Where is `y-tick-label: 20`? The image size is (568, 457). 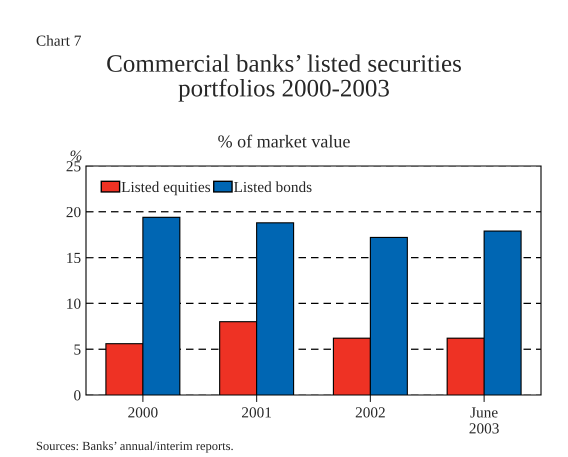
y-tick-label: 20 is located at coordinates (73, 212).